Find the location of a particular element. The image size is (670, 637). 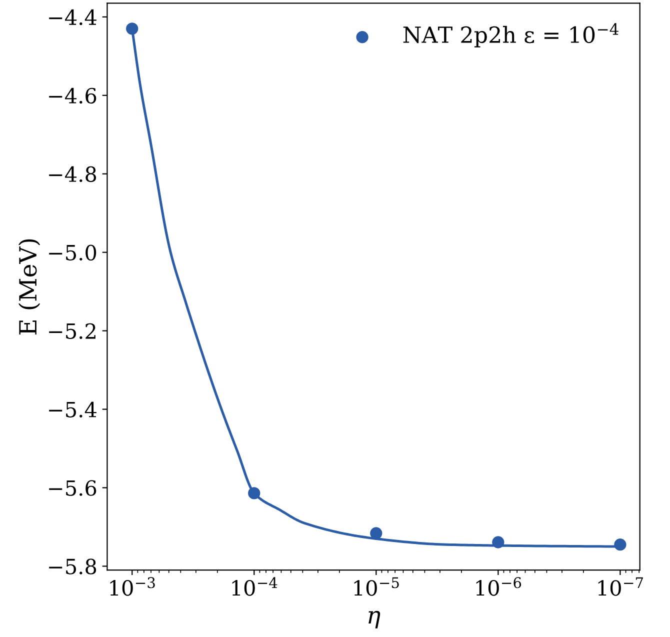

x-tick-label: 10$^{−3}$ is located at coordinates (132, 586).